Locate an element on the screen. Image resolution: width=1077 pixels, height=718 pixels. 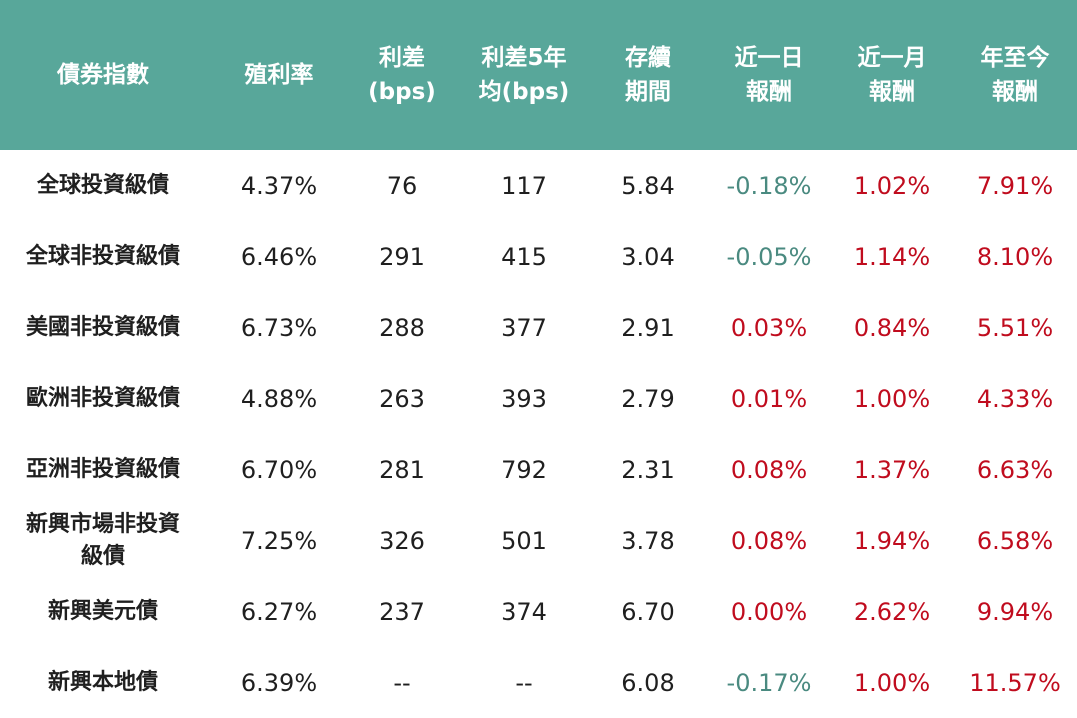
header-spread-5y: 利差5年均(bps) is located at coordinates (524, 75).